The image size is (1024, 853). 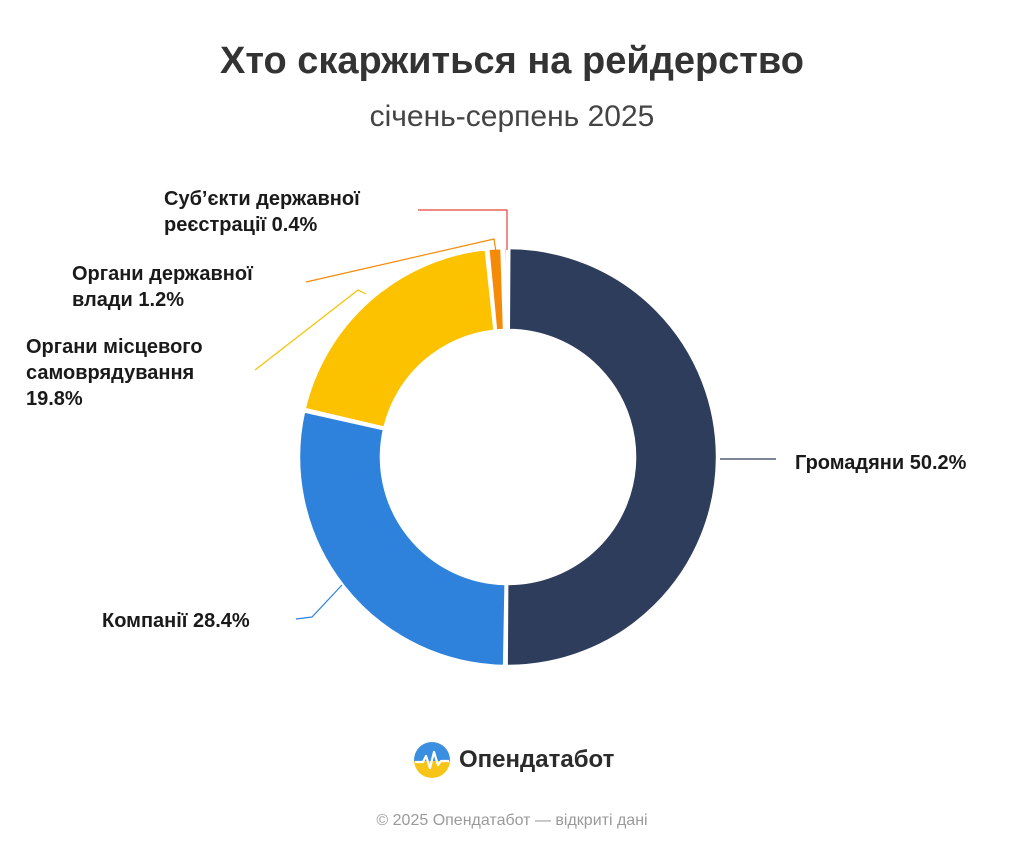 What do you see at coordinates (512, 820) in the screenshot?
I see `footer-copyright: © 2025 Опендатабот — відкриті дані` at bounding box center [512, 820].